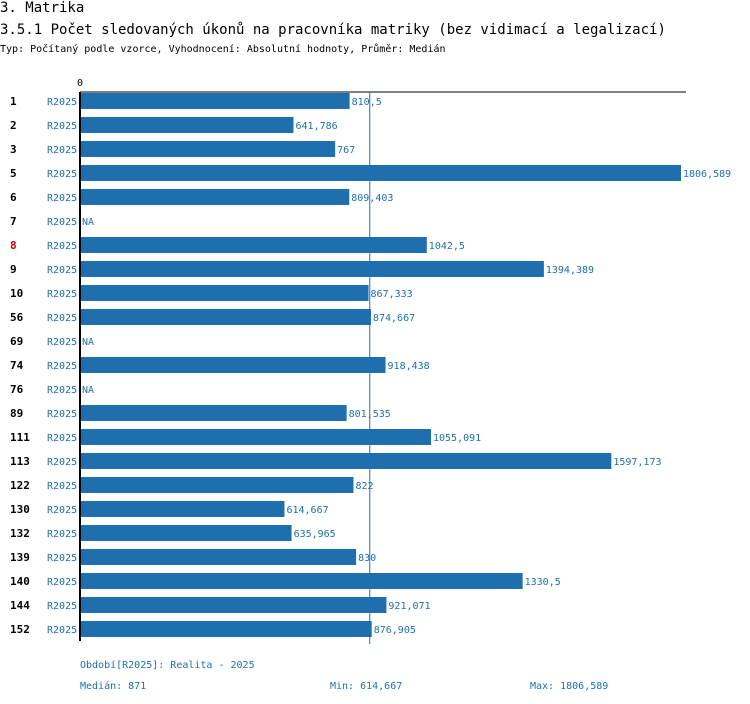 This screenshot has width=750, height=704. Describe the element at coordinates (20, 461) in the screenshot. I see `row-id-label: 113` at that location.